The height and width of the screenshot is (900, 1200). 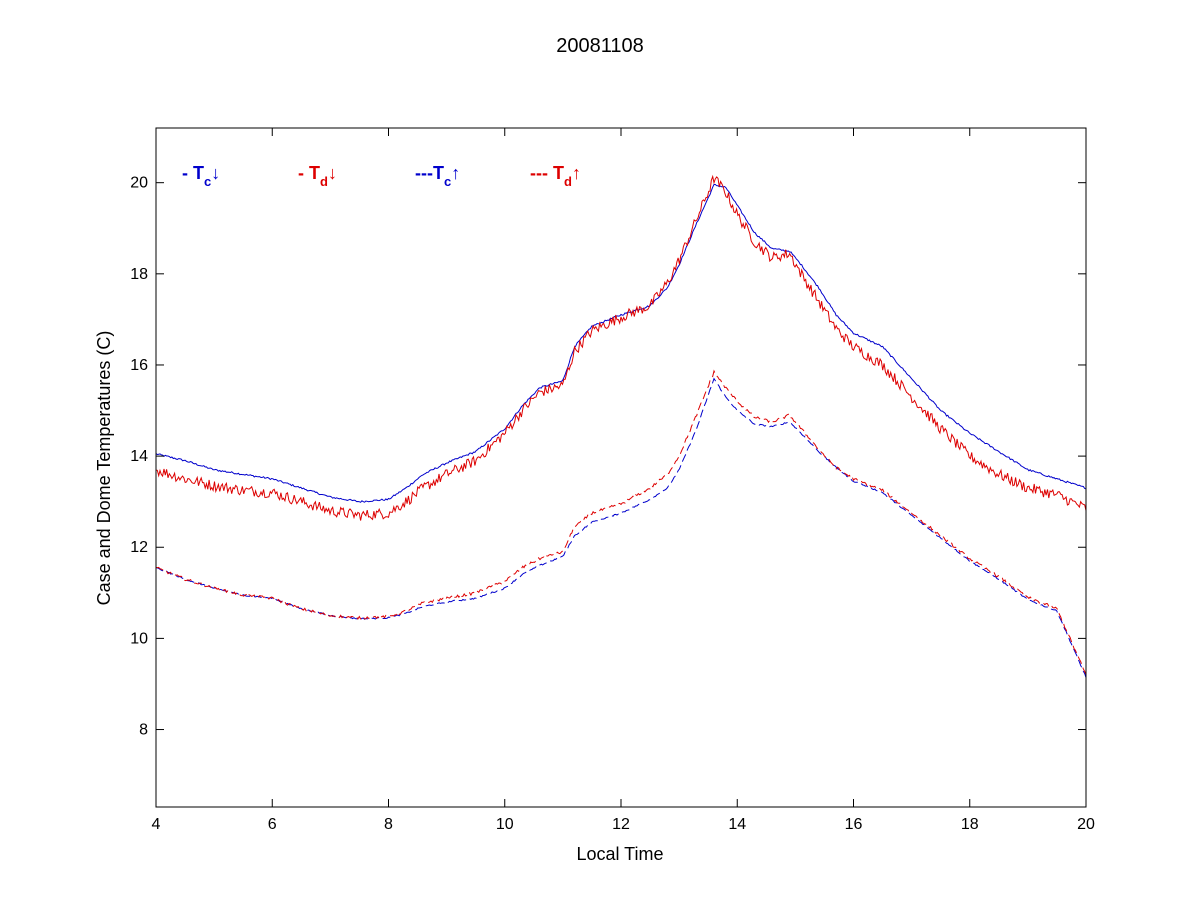 I want to click on legend-entry: --- Td↑, so click(x=555, y=176).